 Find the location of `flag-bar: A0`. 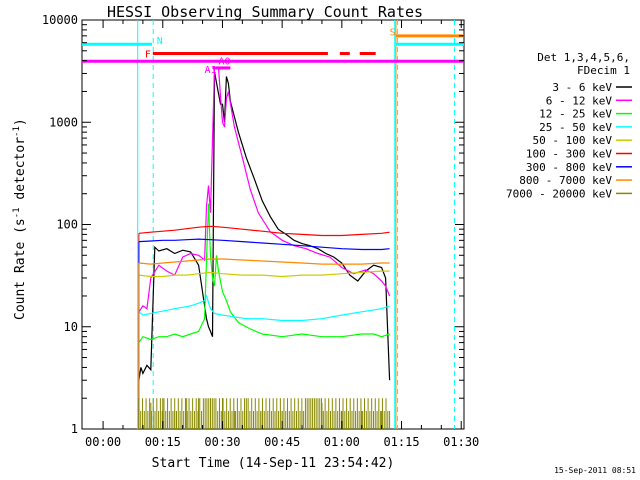

flag-bar: A0 is located at coordinates (223, 63).